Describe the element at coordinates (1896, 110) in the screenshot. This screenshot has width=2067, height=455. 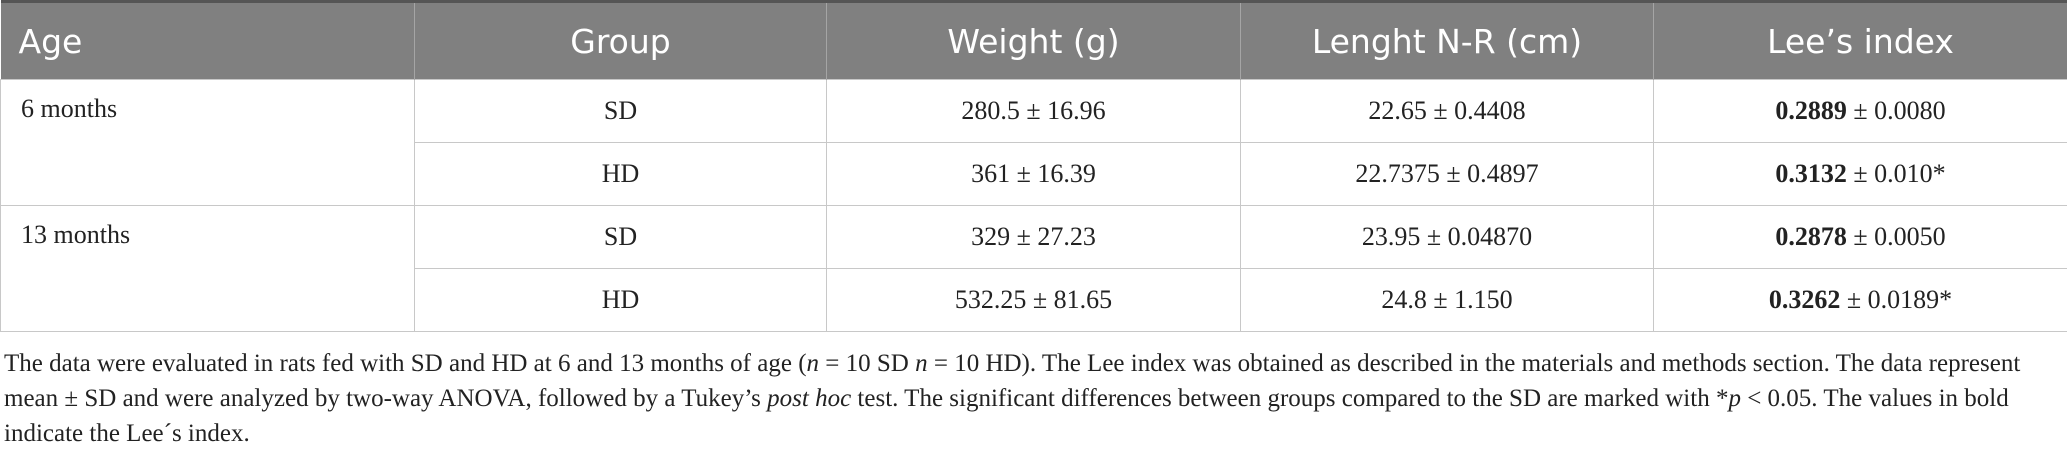
I see `lee-sd: ± 0.0080` at that location.